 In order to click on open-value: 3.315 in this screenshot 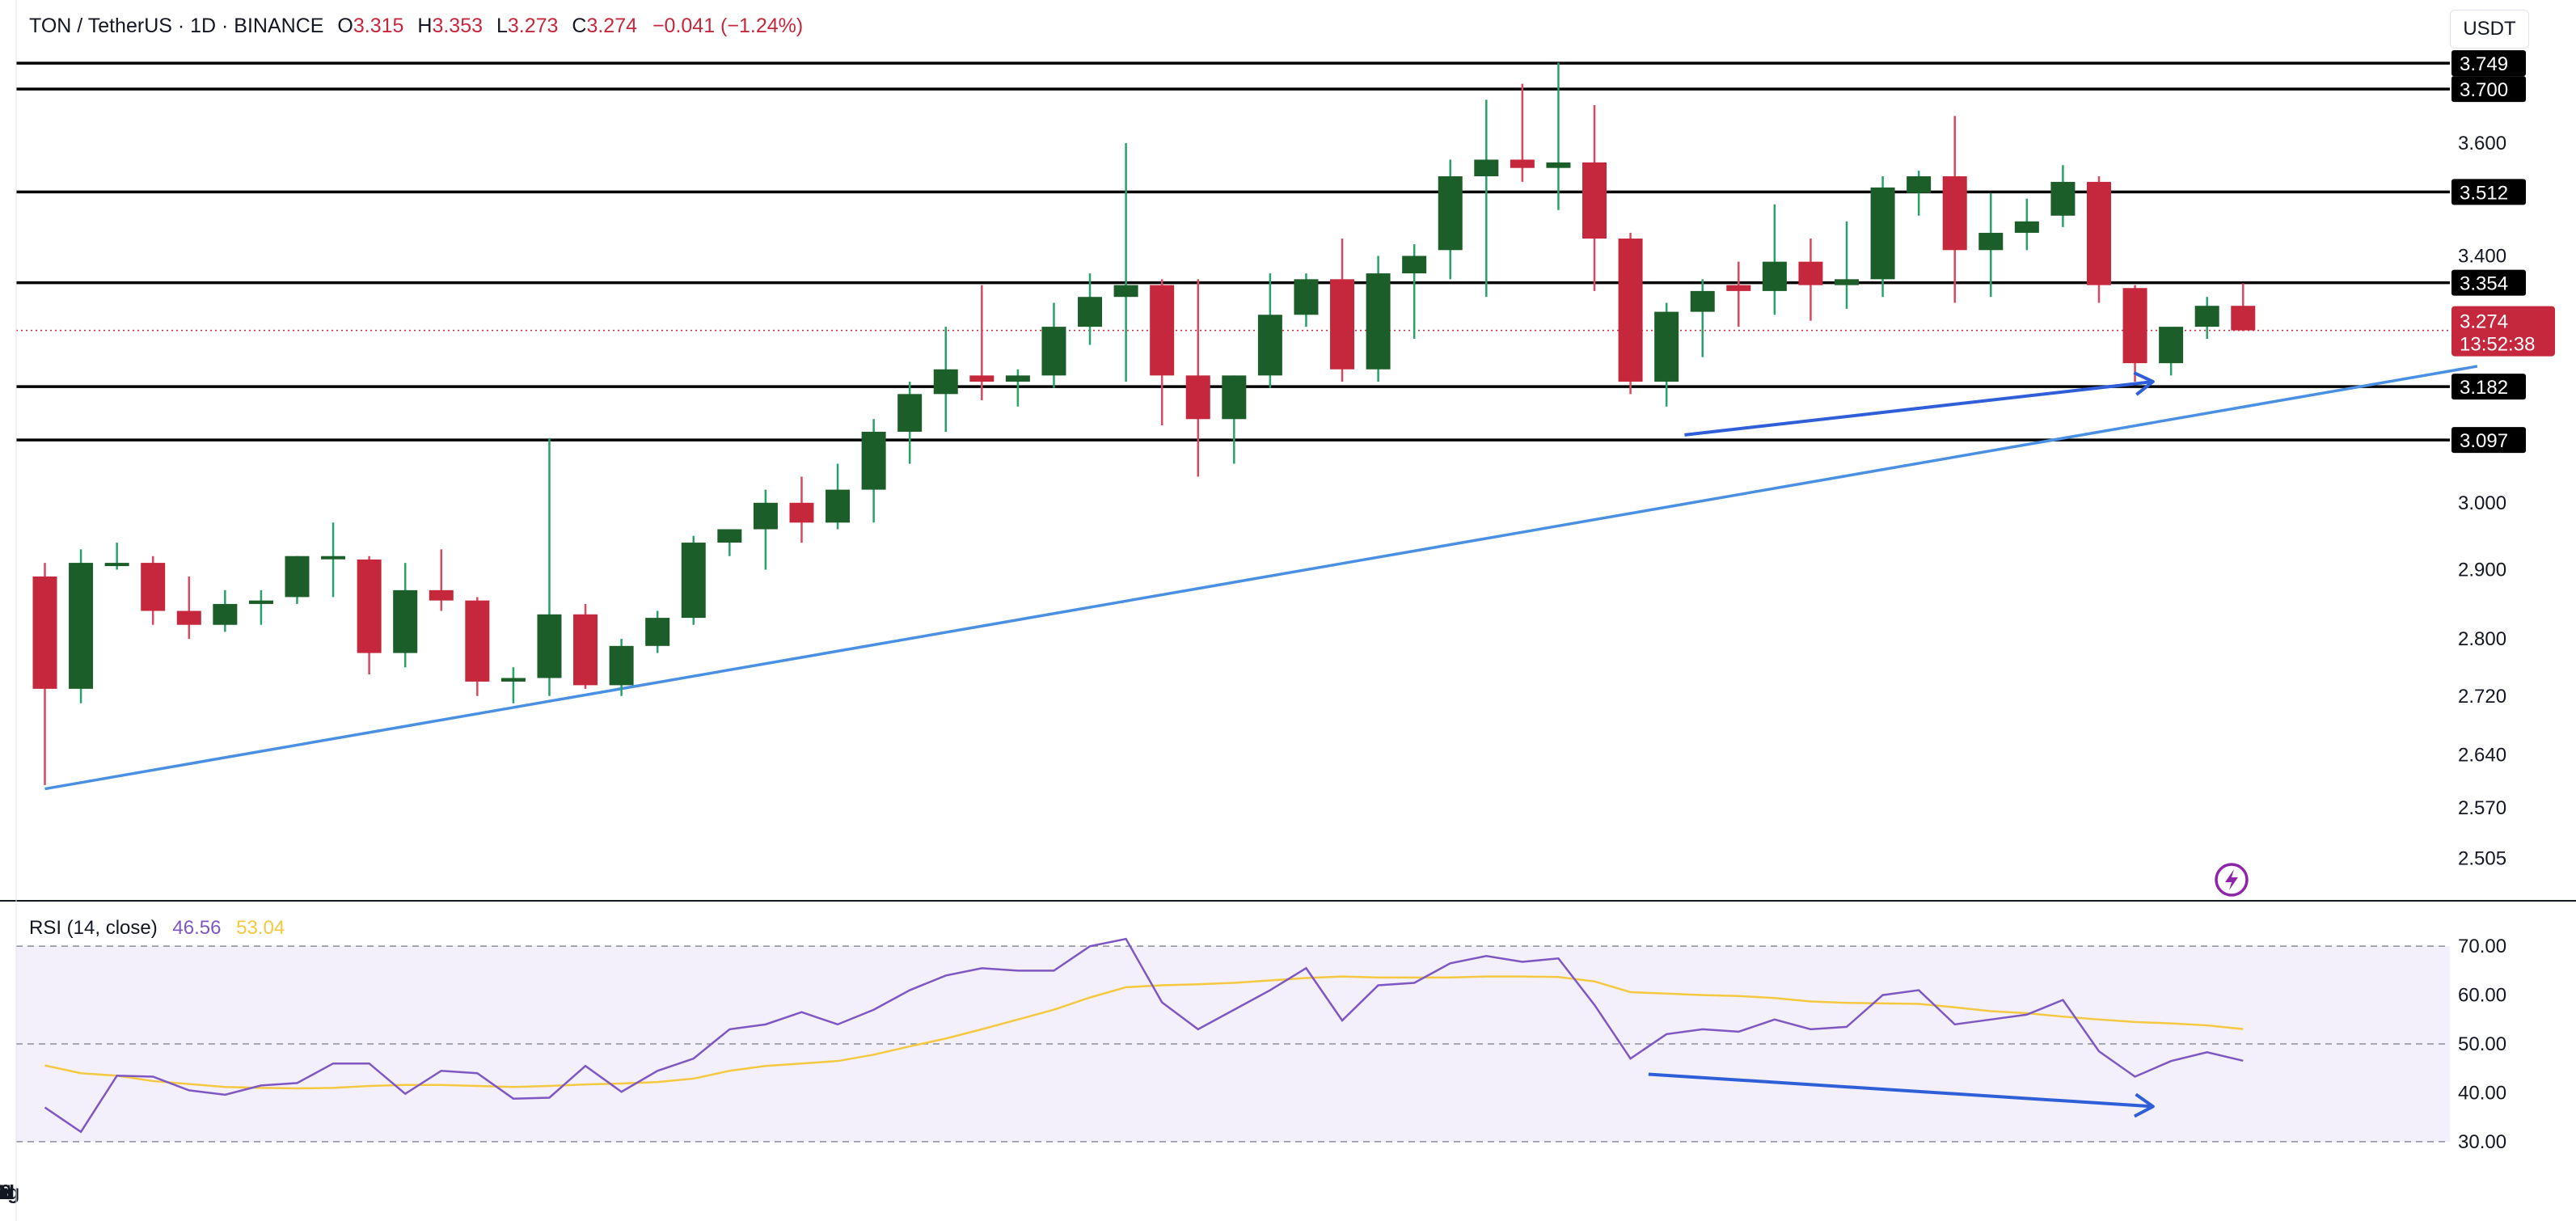, I will do `click(378, 26)`.